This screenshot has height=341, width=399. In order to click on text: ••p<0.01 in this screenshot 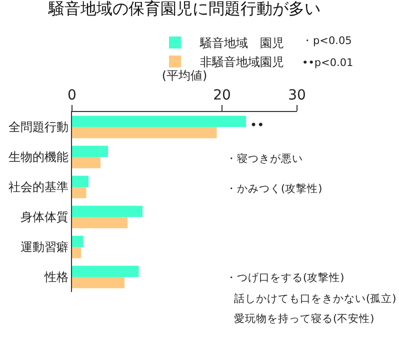, I will do `click(328, 63)`.